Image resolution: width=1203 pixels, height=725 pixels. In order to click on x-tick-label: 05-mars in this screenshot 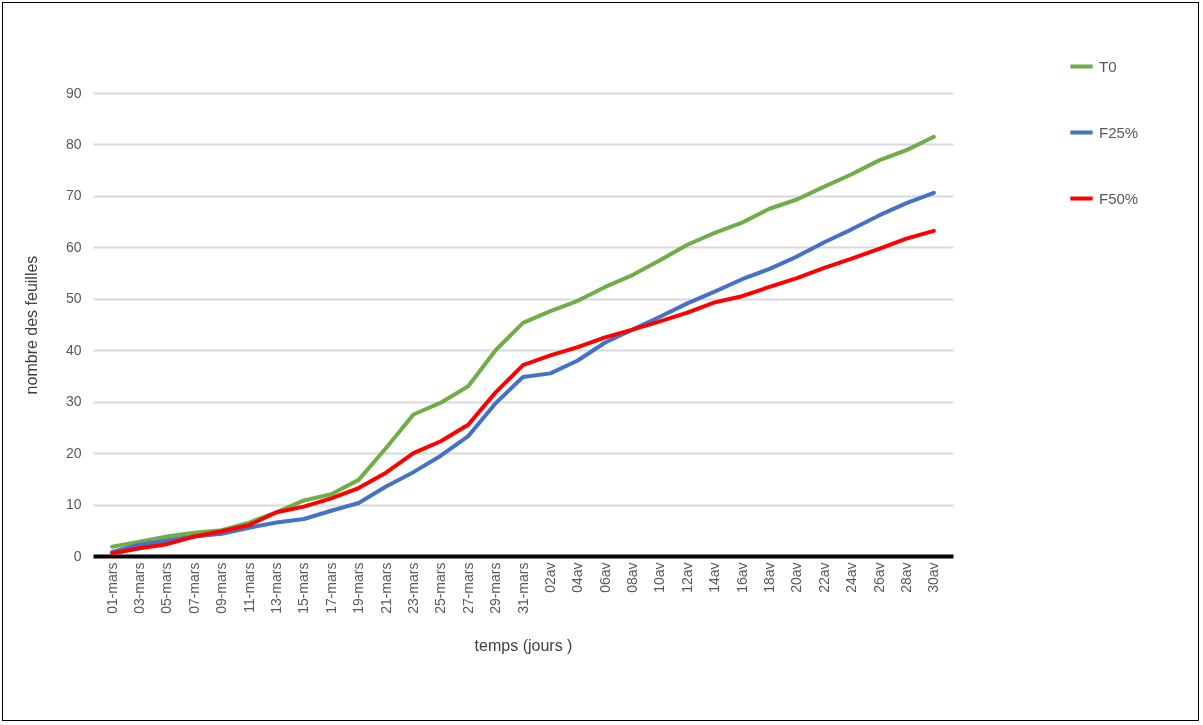, I will do `click(166, 588)`.